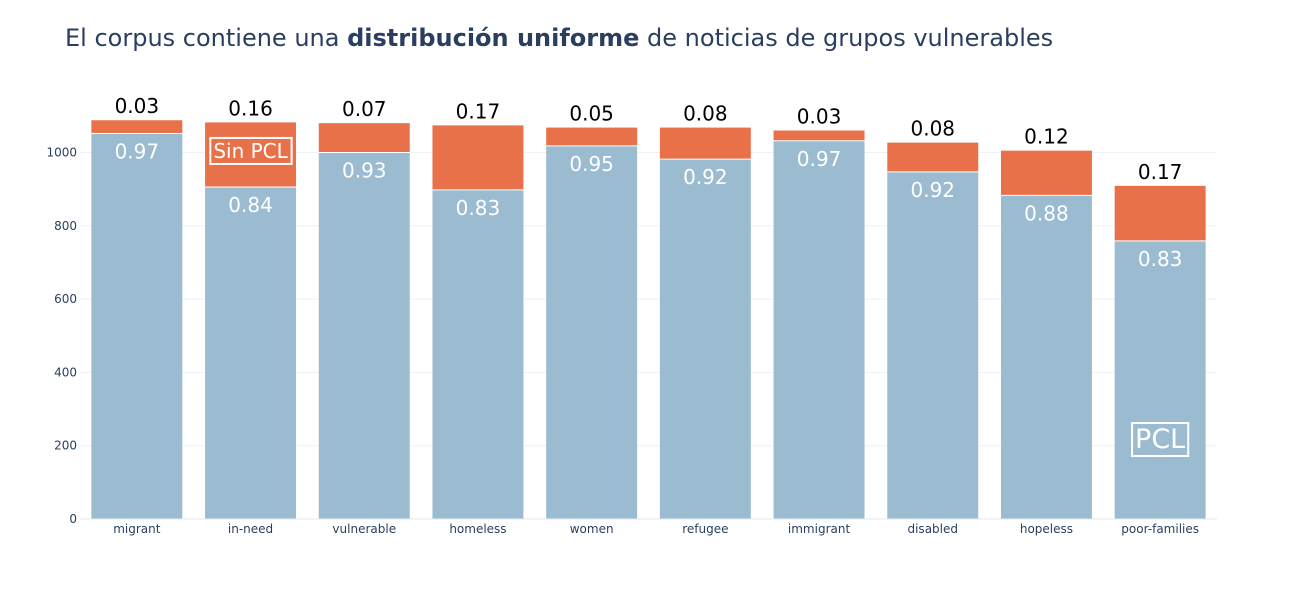 This screenshot has width=1296, height=600. I want to click on bar-sin-pcl-vulnerable, so click(364, 335).